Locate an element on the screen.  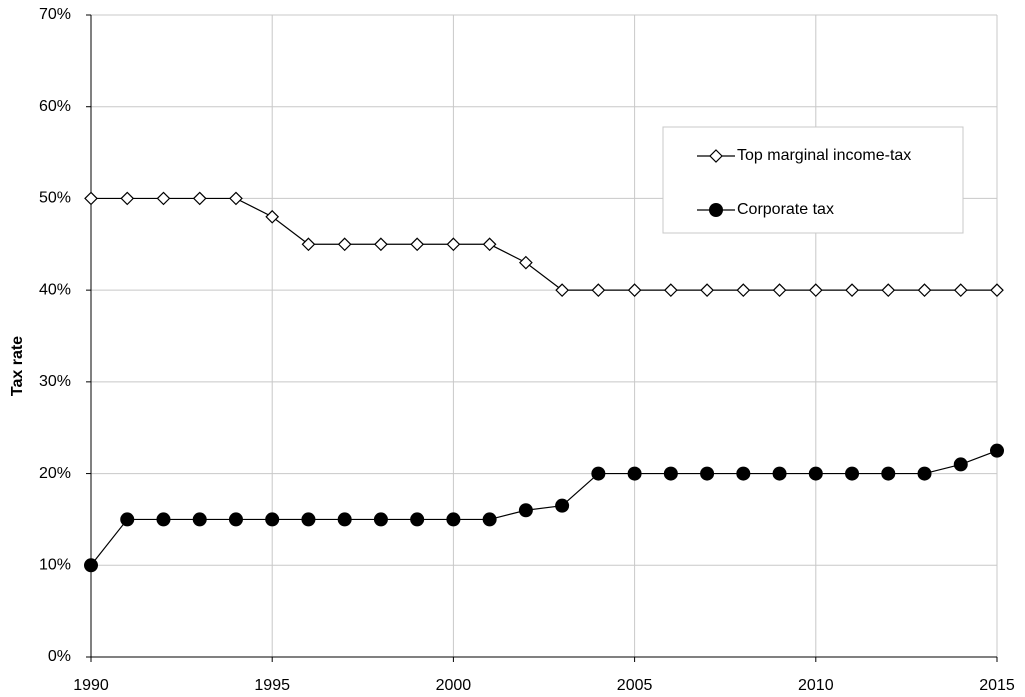
x-tick-label: 2000 is located at coordinates (454, 685).